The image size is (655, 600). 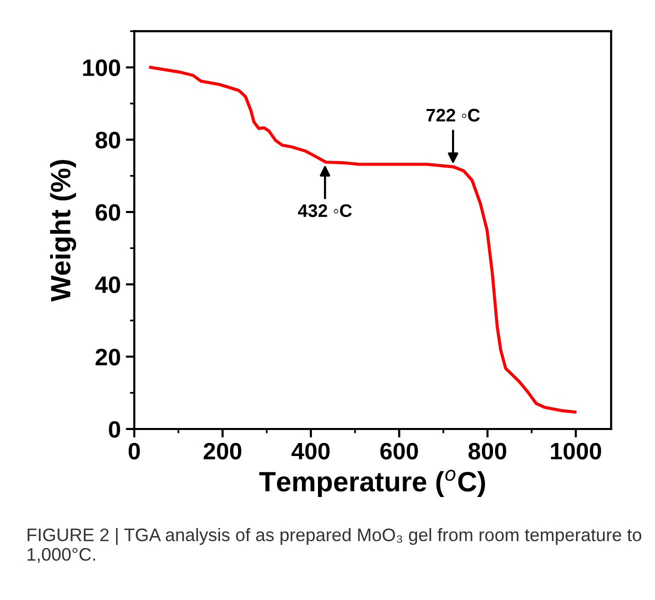 What do you see at coordinates (576, 451) in the screenshot?
I see `x-tick-label: 1000` at bounding box center [576, 451].